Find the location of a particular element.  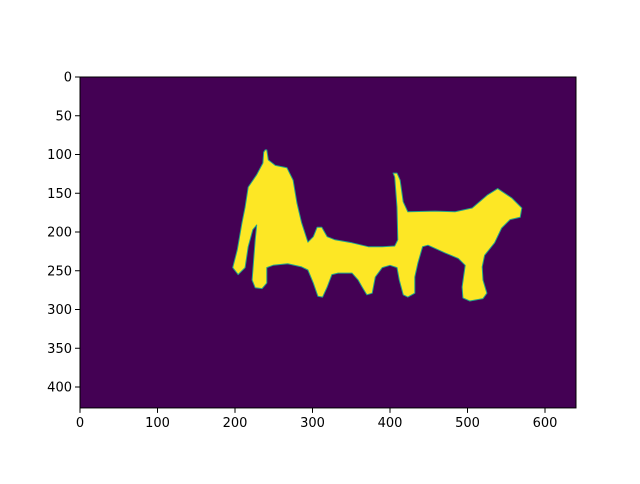

mask-foreground-region is located at coordinates (377, 225).